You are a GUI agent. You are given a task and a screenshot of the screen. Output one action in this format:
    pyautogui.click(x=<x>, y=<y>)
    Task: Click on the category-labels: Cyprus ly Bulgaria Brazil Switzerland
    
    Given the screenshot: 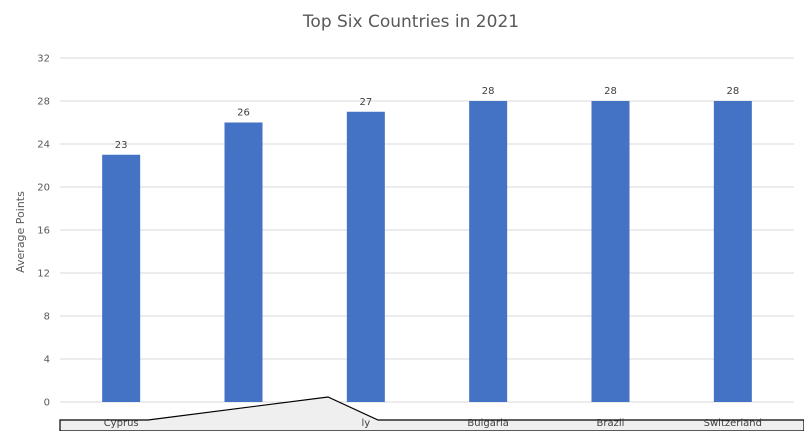 What is the action you would take?
    pyautogui.click(x=433, y=423)
    